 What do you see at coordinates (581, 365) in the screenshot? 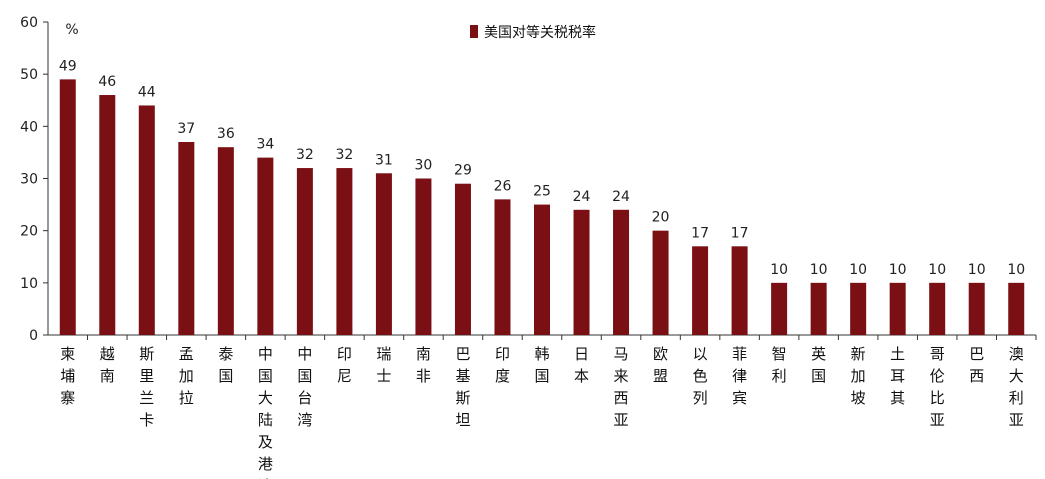
I see `category-label: 日本` at bounding box center [581, 365].